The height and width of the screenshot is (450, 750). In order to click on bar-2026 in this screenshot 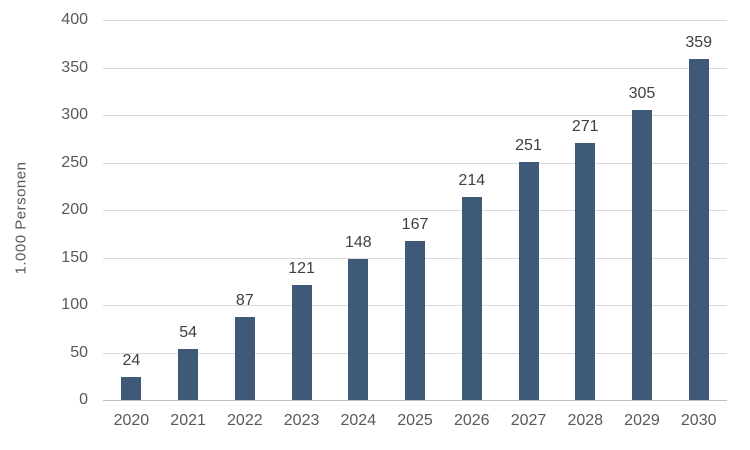, I will do `click(471, 298)`.